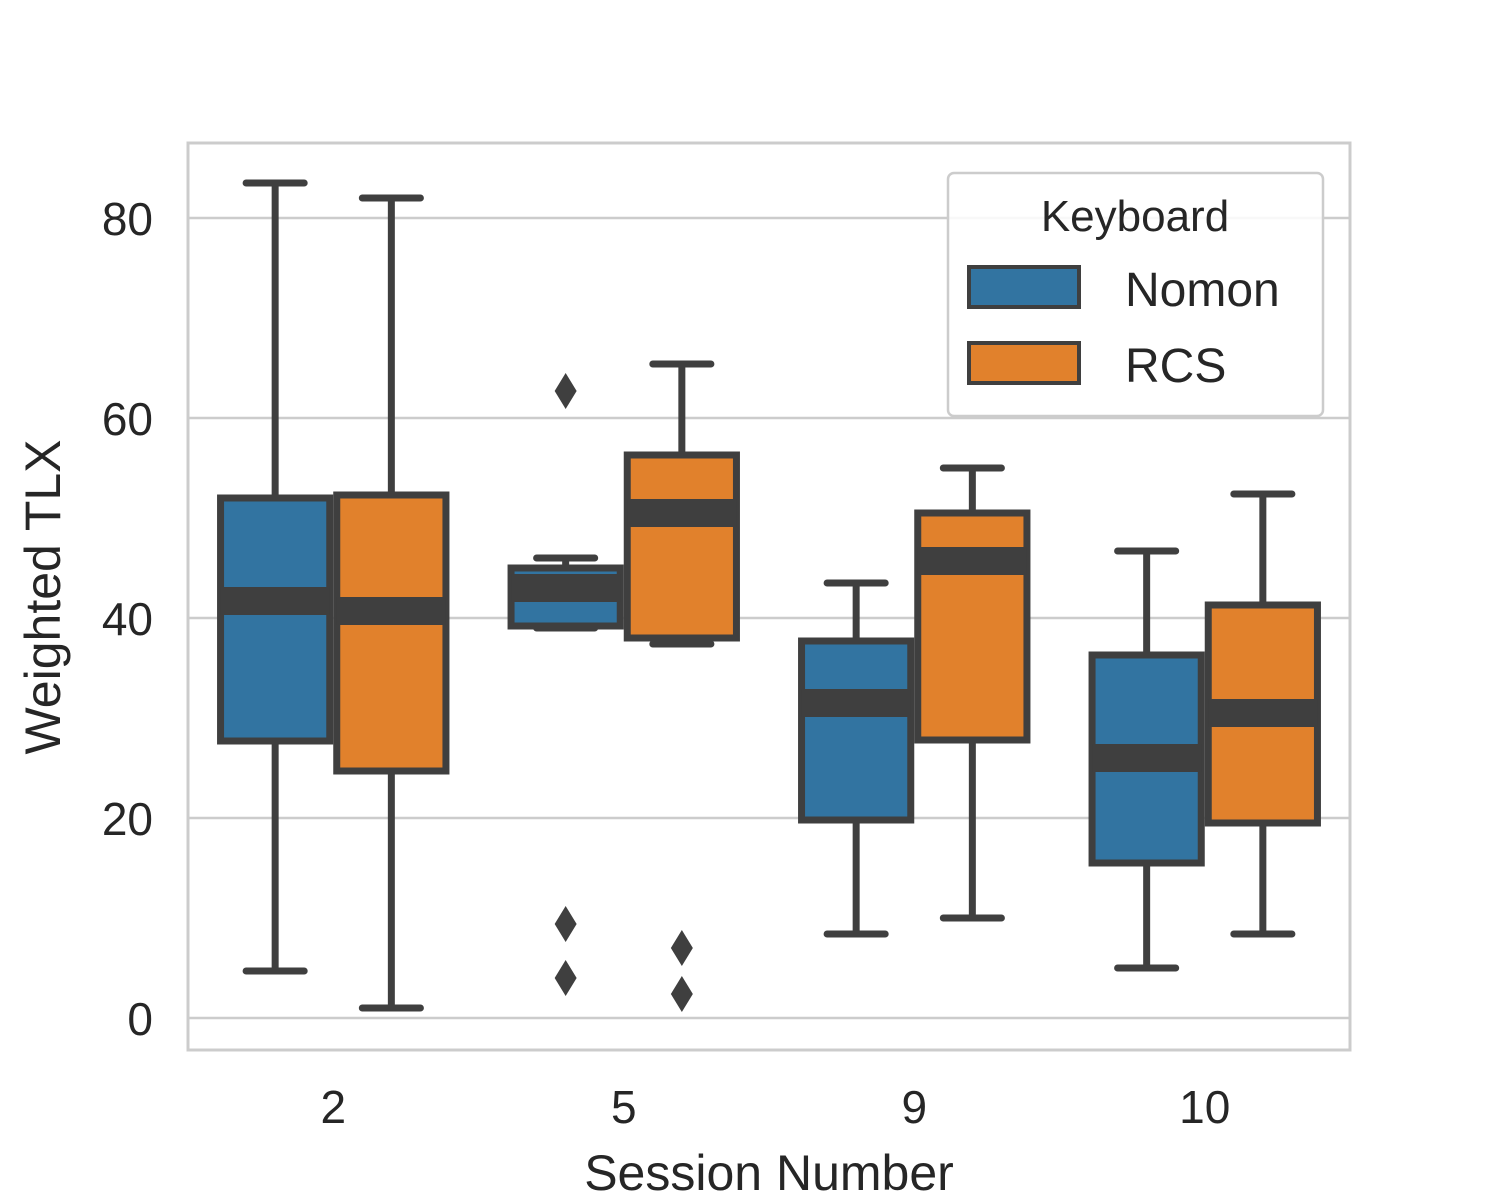  I want to click on y-tick-label-0: 0, so click(140, 1019).